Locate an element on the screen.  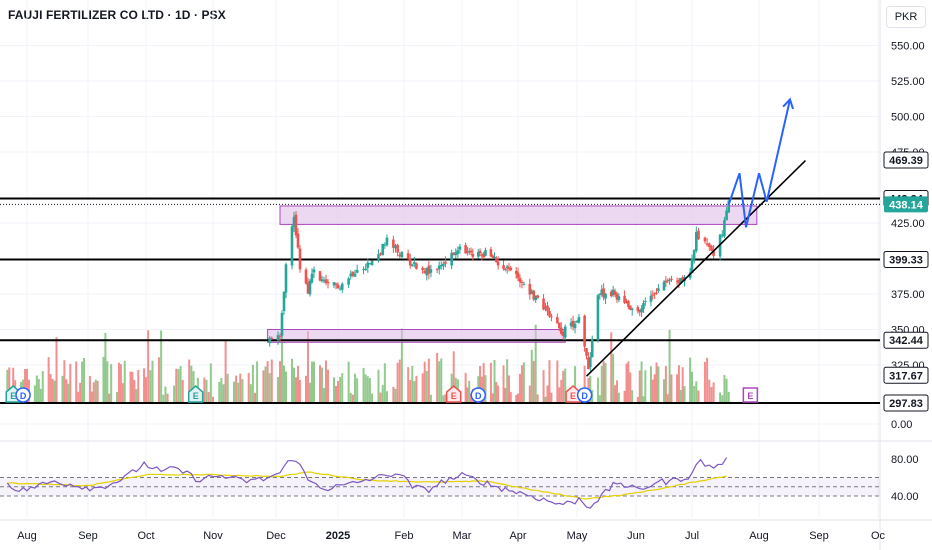
event-letter: E is located at coordinates (13, 396).